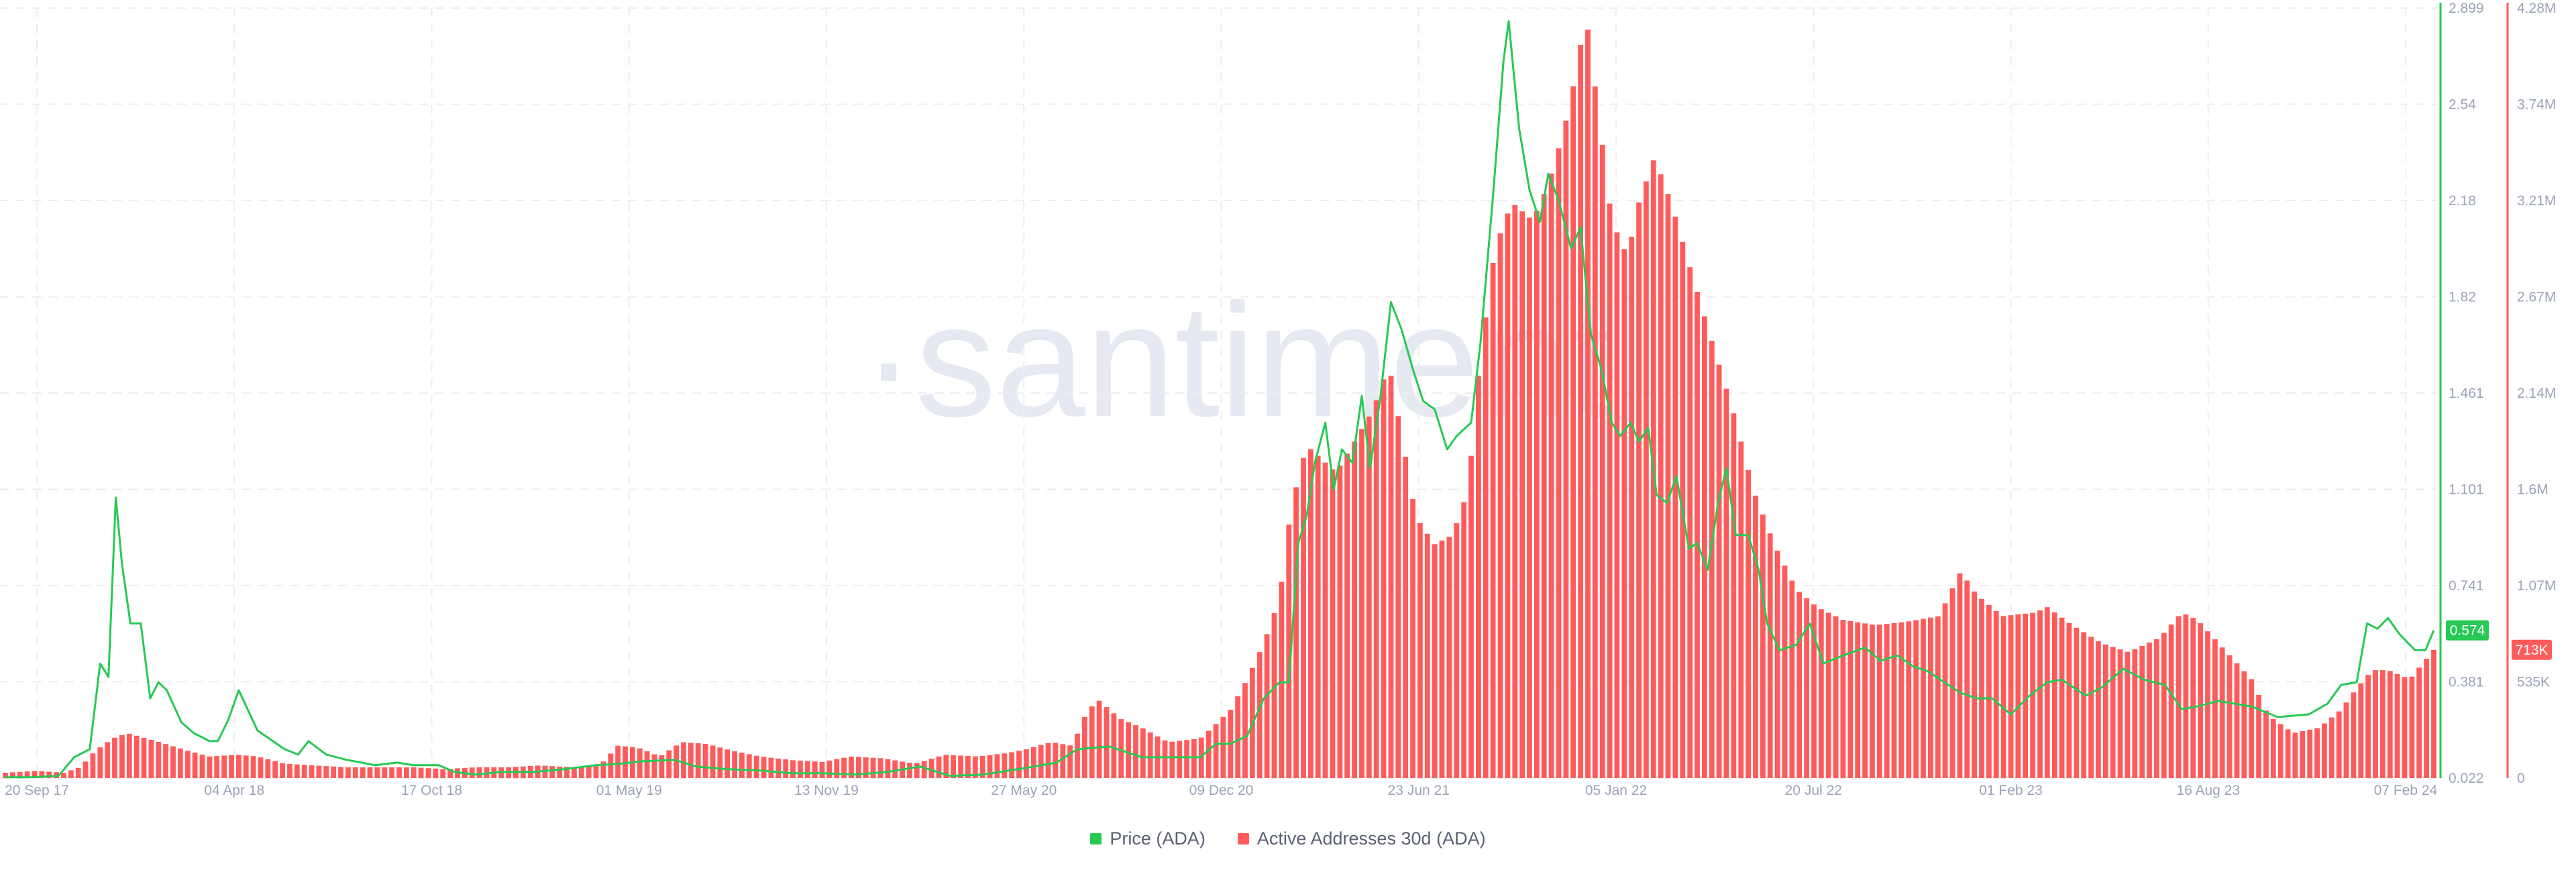  Describe the element at coordinates (2467, 630) in the screenshot. I see `price-current-badge` at that location.